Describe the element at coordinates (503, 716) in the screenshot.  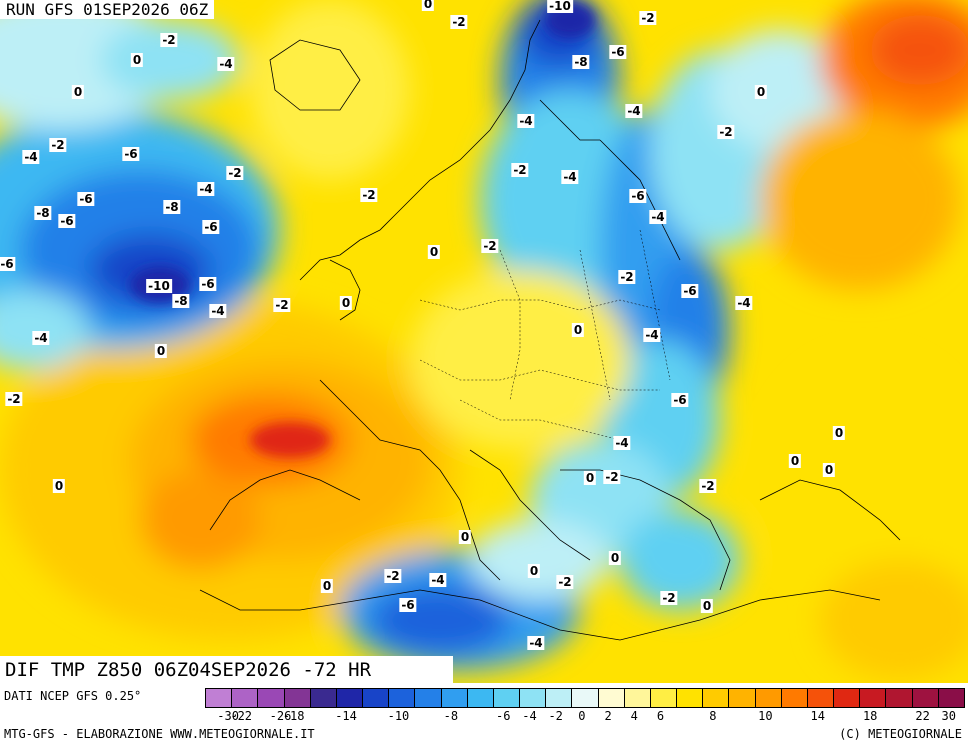
I see `scale-tick-label: -6` at that location.